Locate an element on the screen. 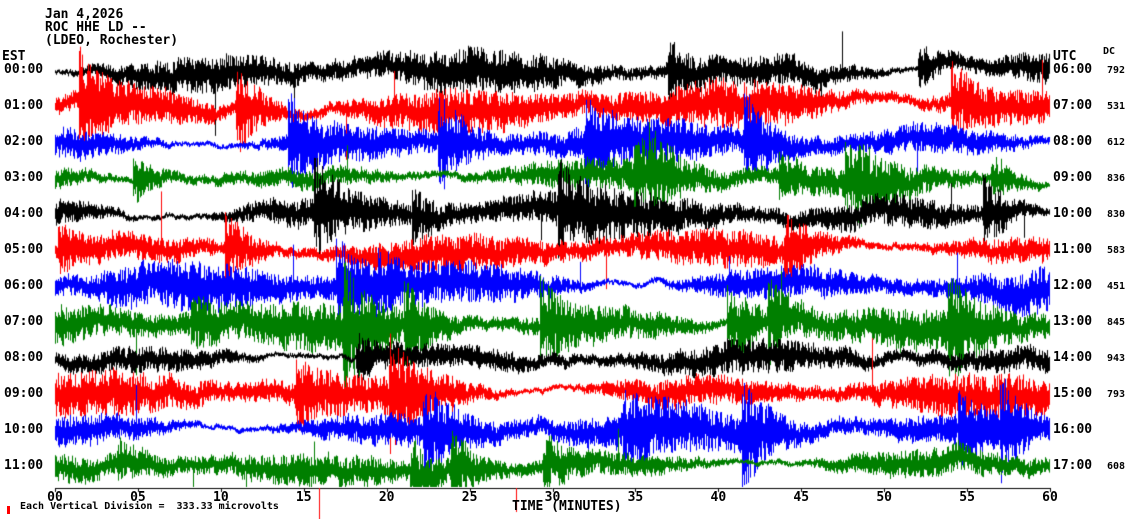 This screenshot has height=519, width=1130. row-utc-label: 17:00 is located at coordinates (1073, 465).